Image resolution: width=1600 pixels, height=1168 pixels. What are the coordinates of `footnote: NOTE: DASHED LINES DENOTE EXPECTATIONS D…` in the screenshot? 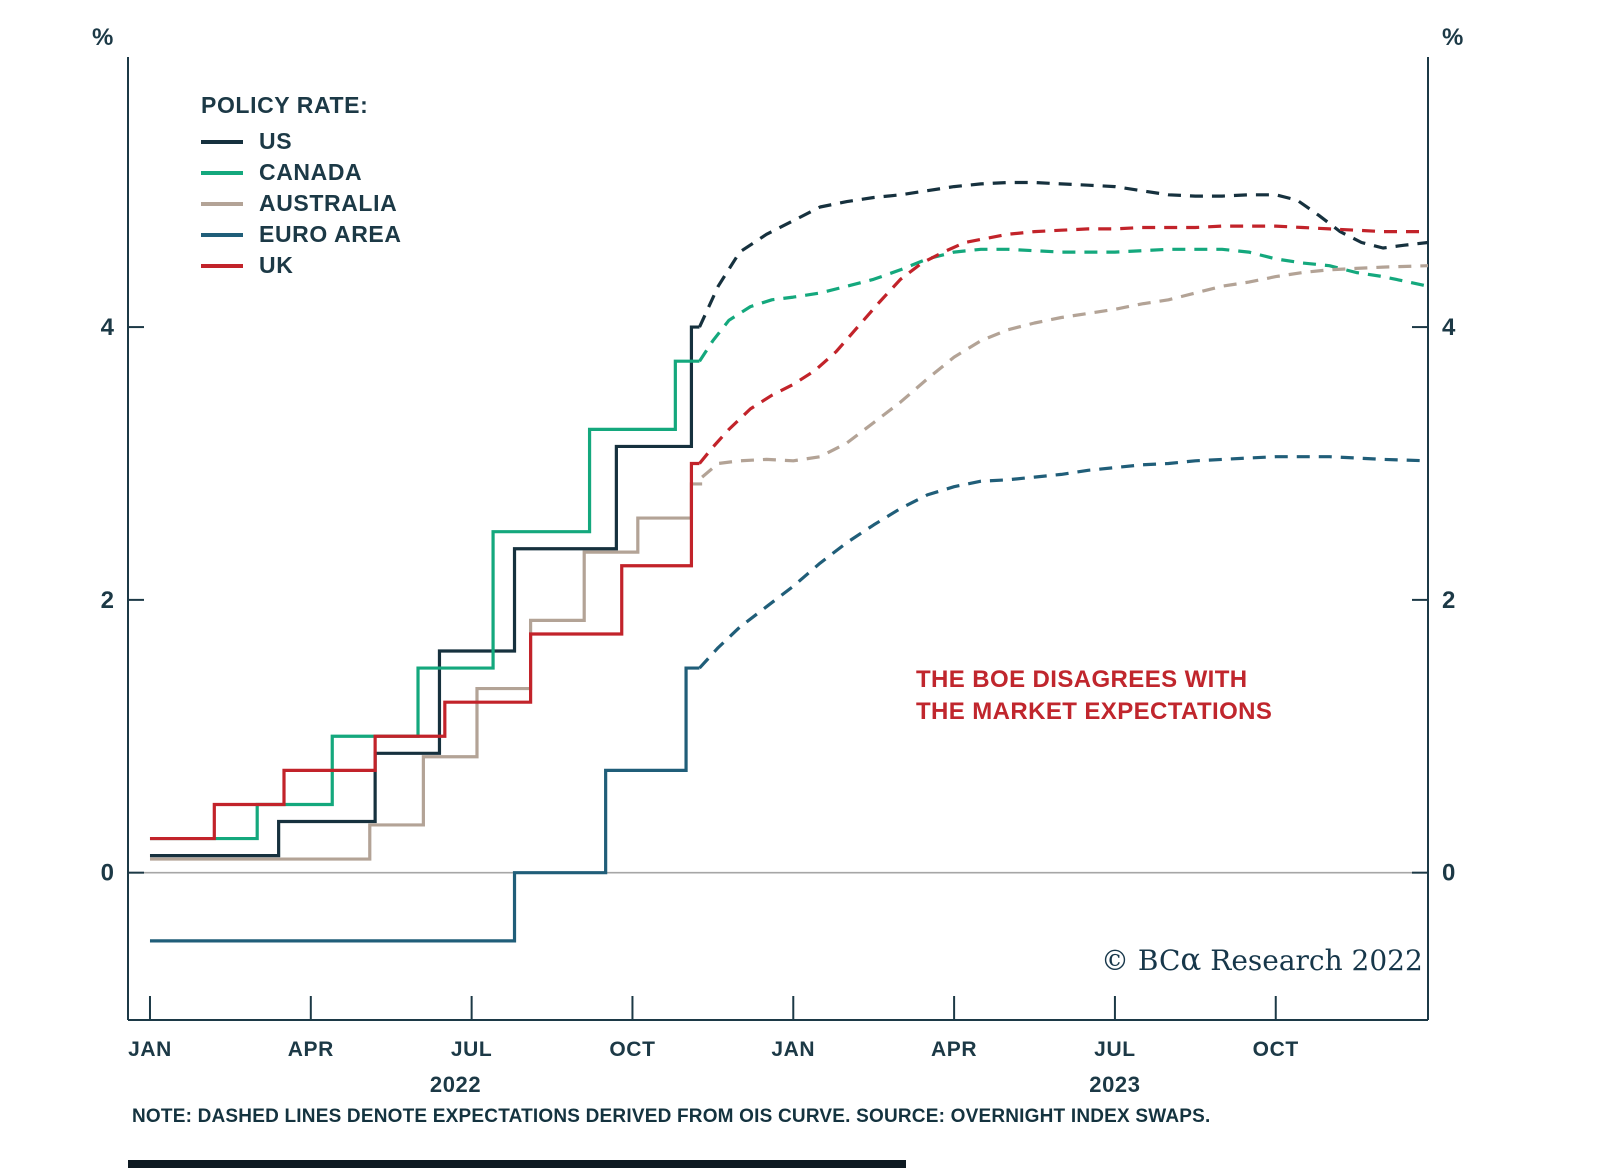 It's located at (671, 1116).